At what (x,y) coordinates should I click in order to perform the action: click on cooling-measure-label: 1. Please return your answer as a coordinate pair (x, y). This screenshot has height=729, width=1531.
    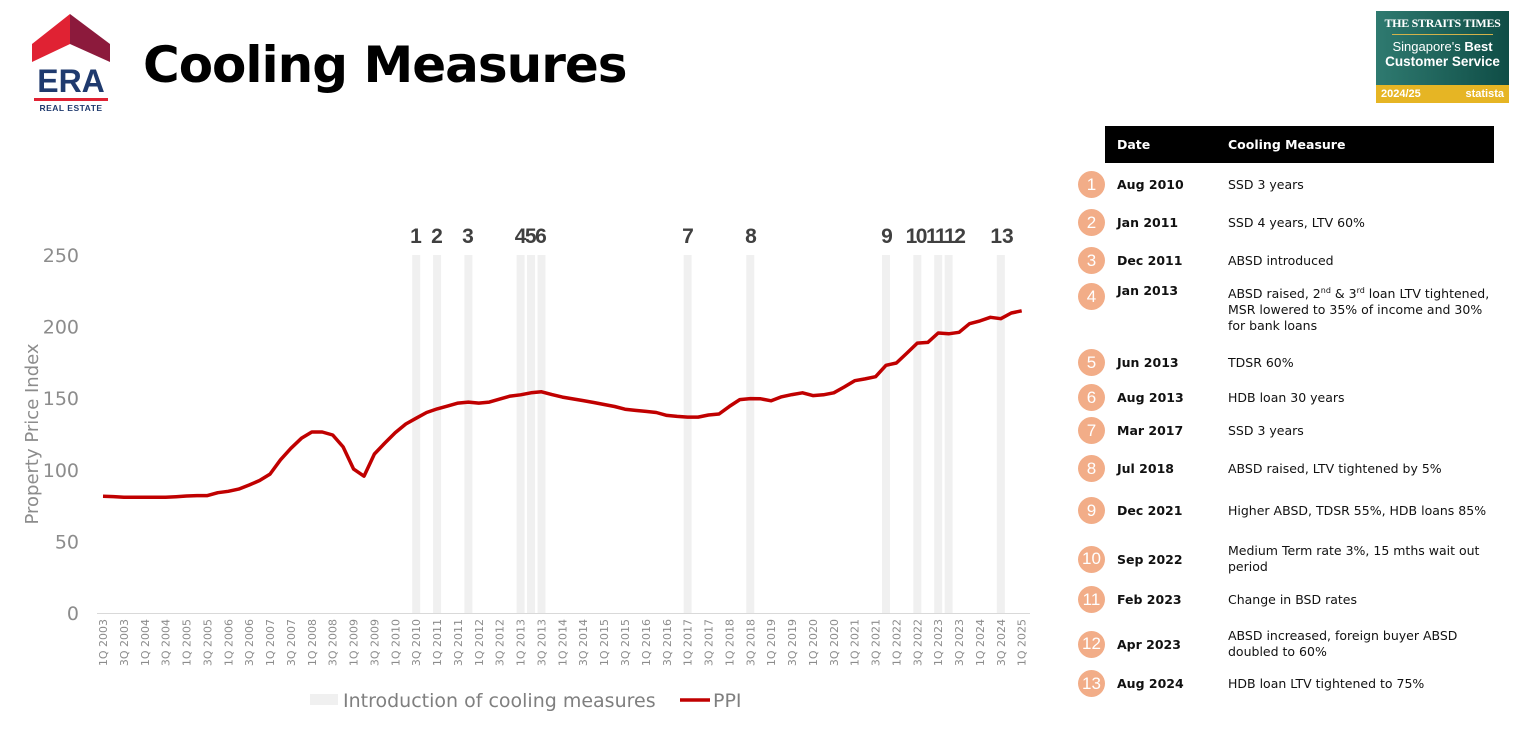
    Looking at the image, I should click on (416, 236).